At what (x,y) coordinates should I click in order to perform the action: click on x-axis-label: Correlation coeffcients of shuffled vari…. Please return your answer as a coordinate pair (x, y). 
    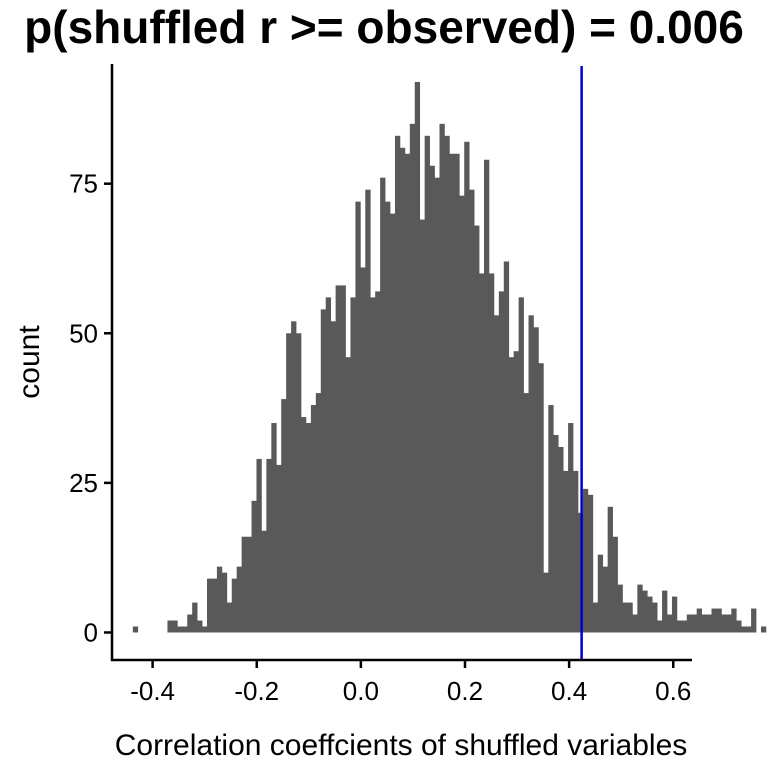
    Looking at the image, I should click on (401, 745).